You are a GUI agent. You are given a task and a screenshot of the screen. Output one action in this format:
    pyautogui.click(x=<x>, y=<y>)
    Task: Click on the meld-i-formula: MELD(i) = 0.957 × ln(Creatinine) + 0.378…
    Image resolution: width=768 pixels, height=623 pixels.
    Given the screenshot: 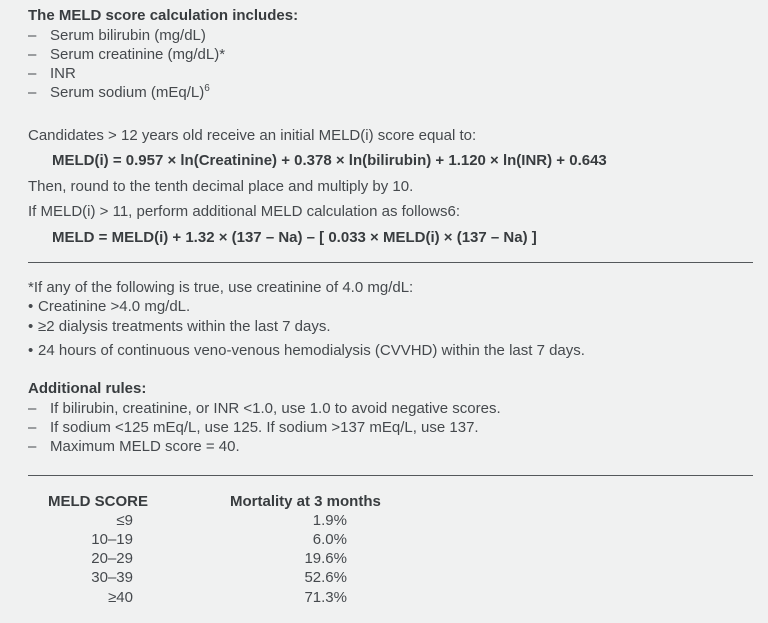 What is the action you would take?
    pyautogui.click(x=329, y=161)
    